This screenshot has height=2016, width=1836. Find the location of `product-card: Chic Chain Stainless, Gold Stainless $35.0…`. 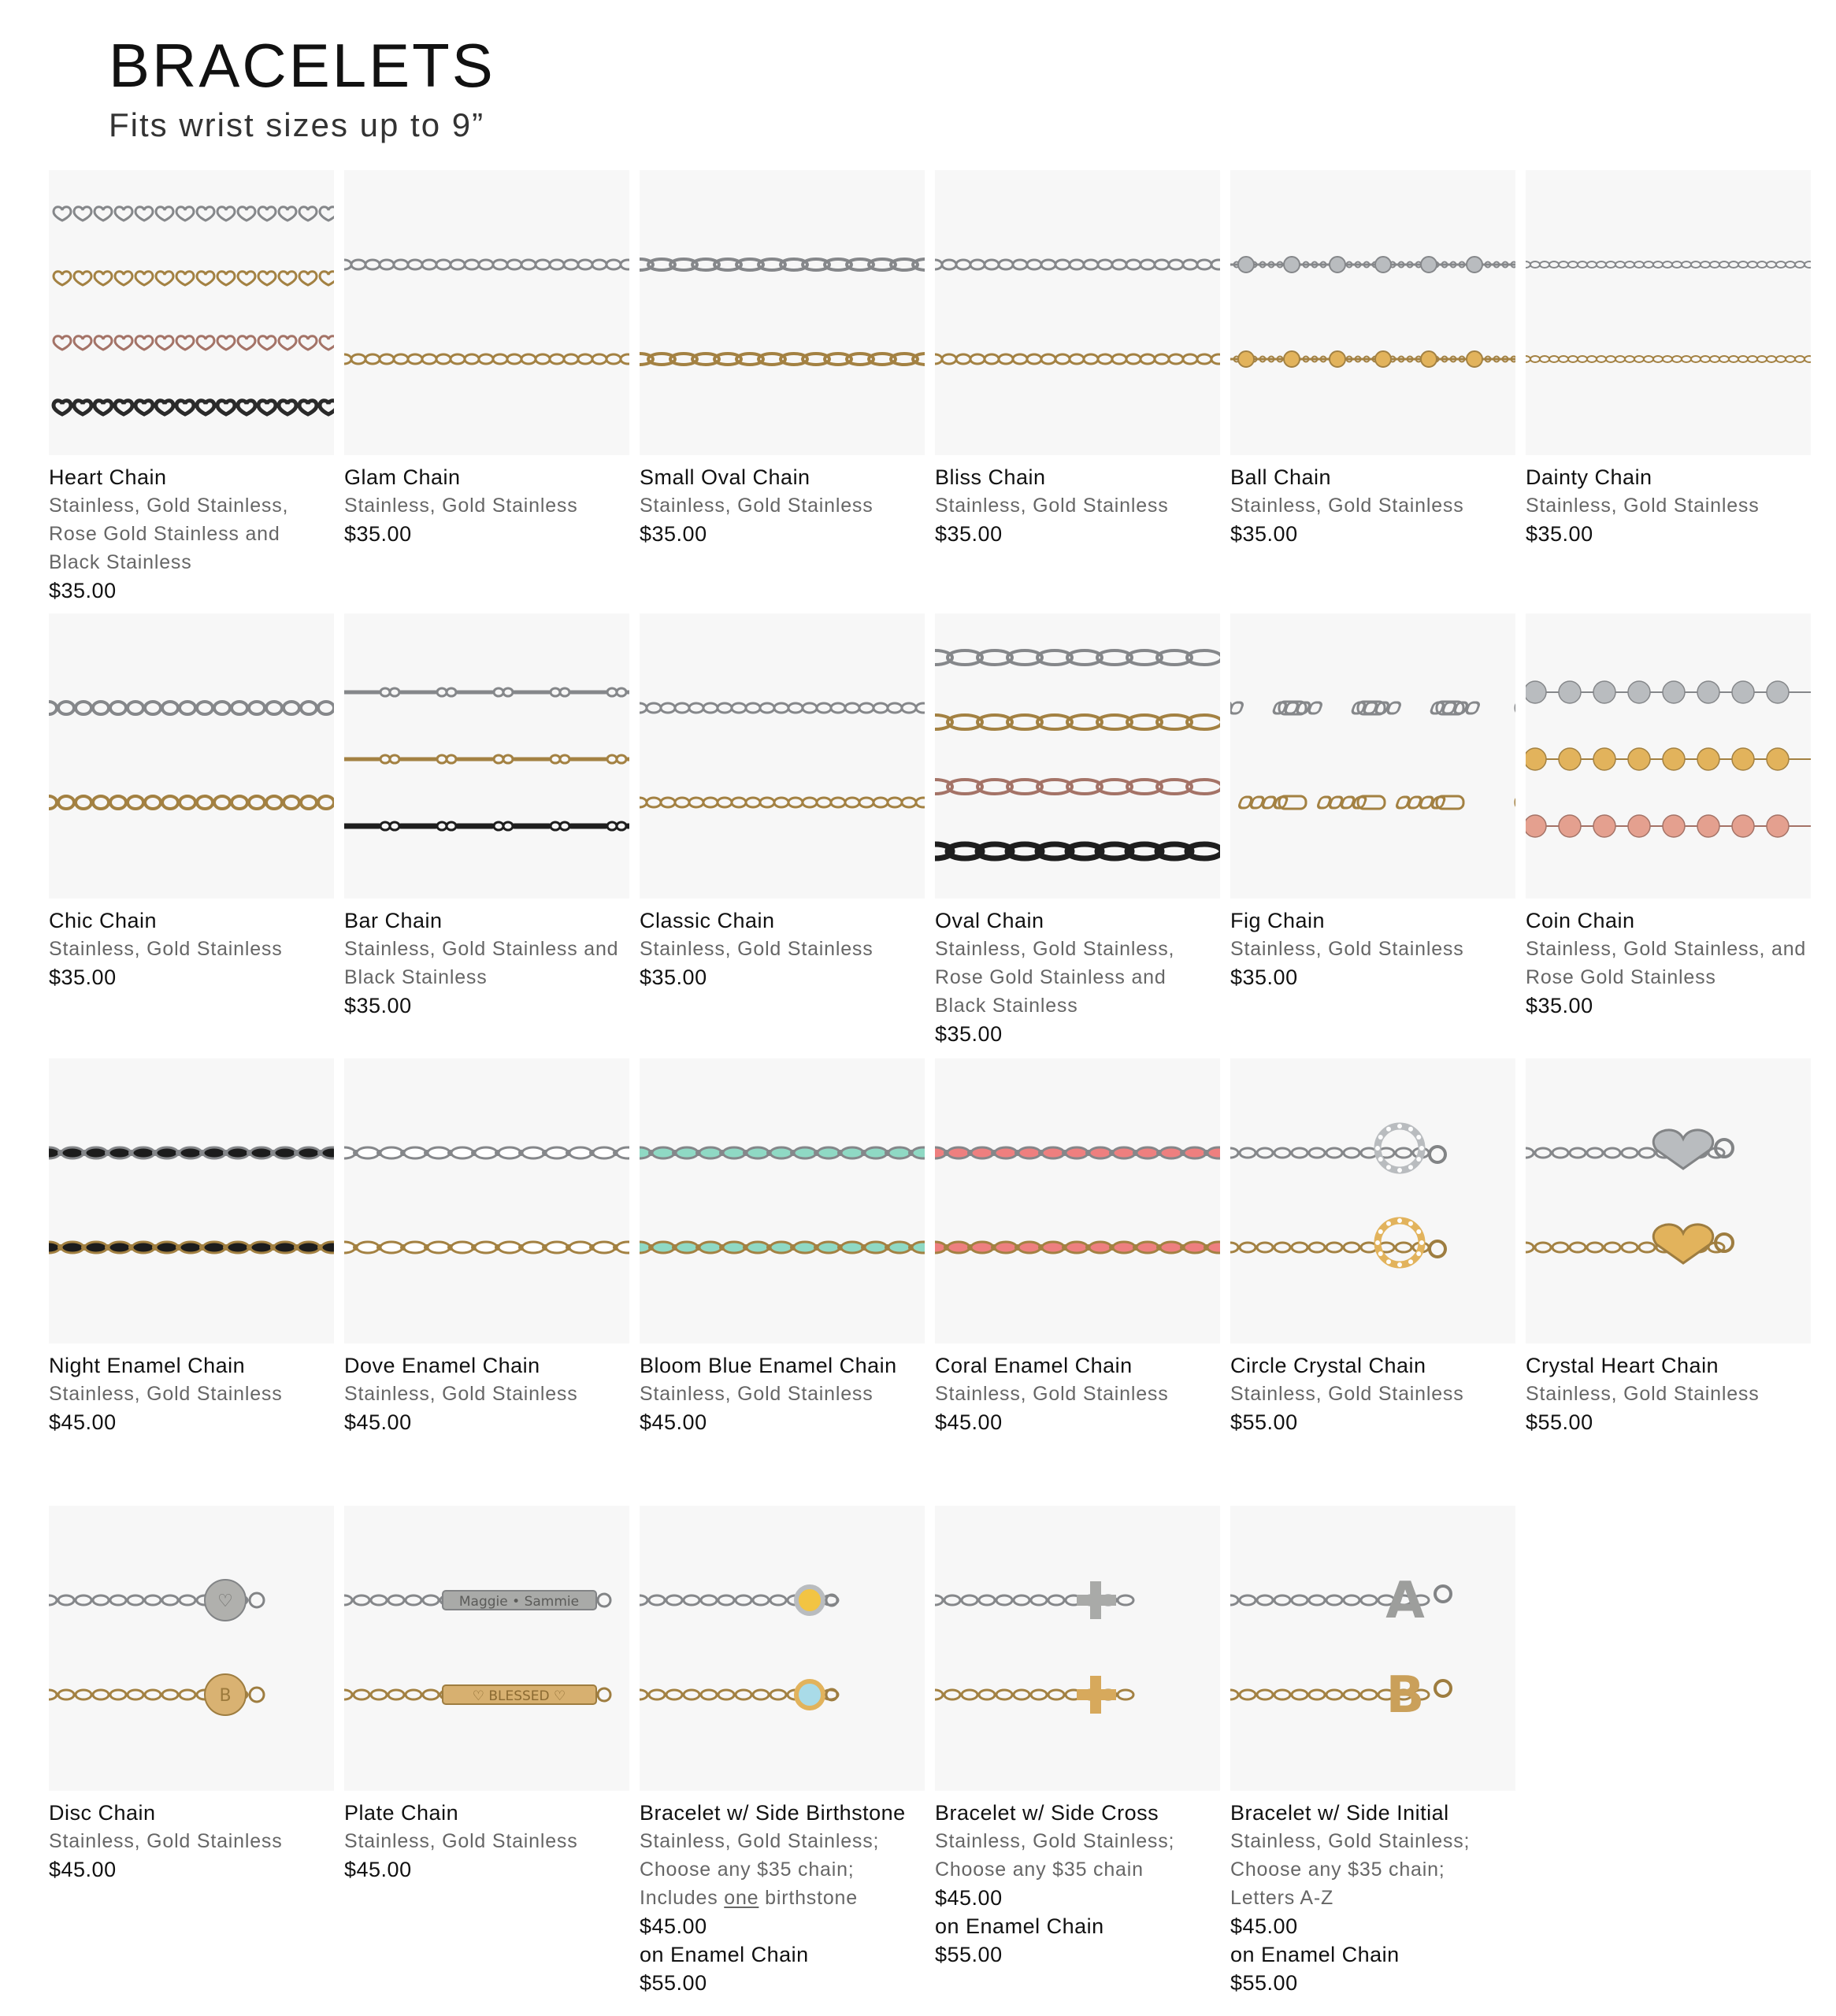

product-card: Chic Chain Stainless, Gold Stainless $35.0… is located at coordinates (191, 802).